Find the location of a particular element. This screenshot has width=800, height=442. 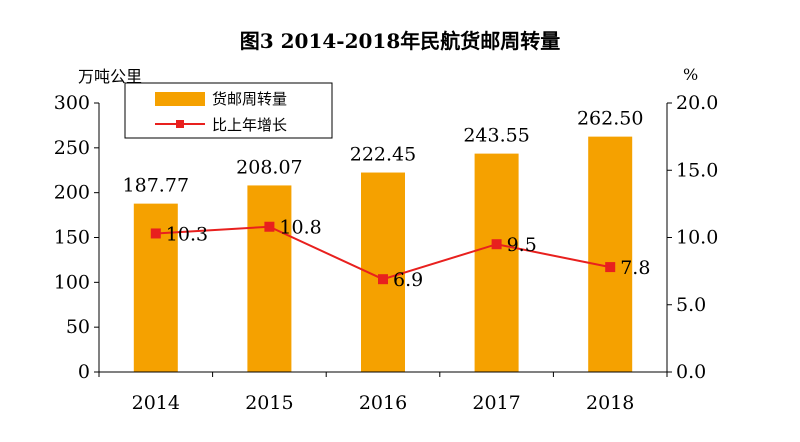

right-axis-label: % is located at coordinates (690, 74).